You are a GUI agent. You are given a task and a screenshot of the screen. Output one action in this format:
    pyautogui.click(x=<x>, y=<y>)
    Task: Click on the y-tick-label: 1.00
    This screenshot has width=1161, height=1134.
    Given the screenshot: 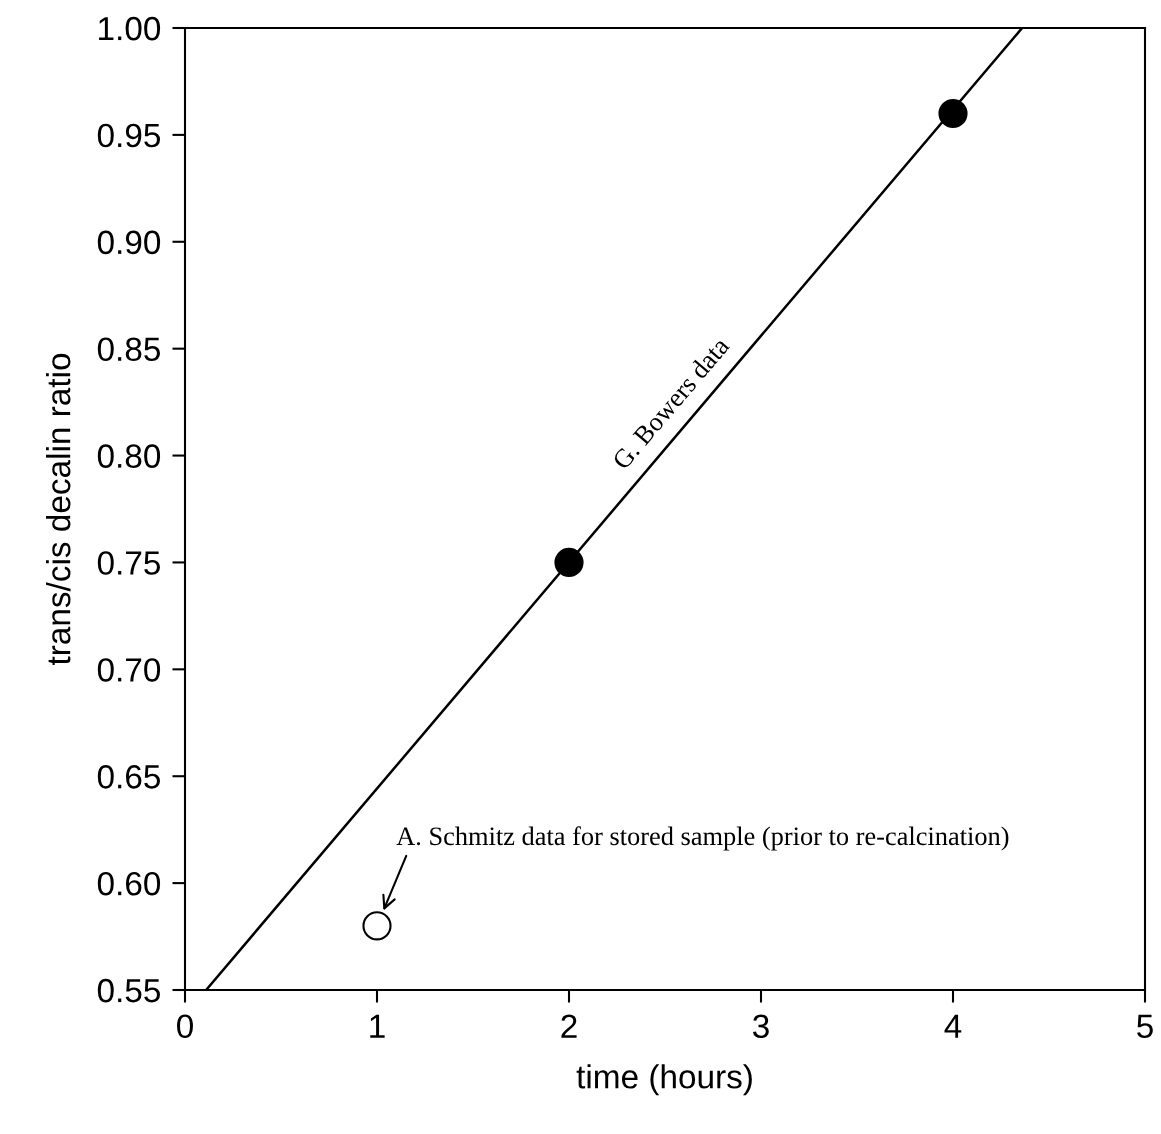 What is the action you would take?
    pyautogui.click(x=130, y=28)
    